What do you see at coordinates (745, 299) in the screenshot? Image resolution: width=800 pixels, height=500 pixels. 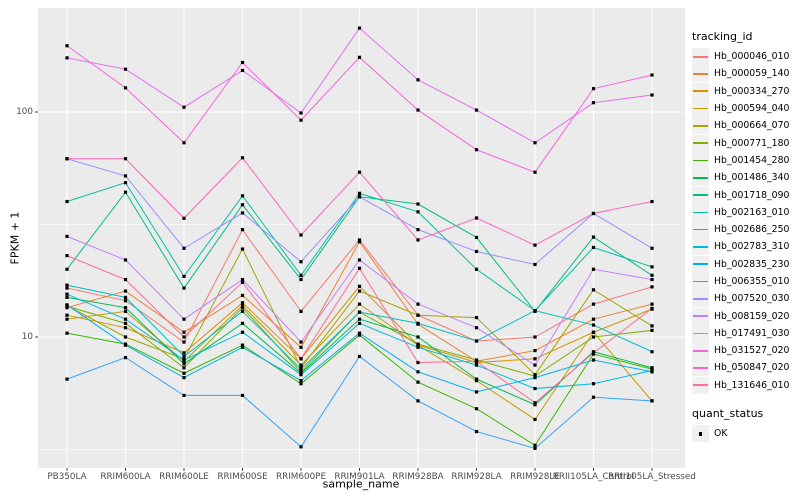 I see `legend-item-Hb_007520_030: Hb_007520_030` at bounding box center [745, 299].